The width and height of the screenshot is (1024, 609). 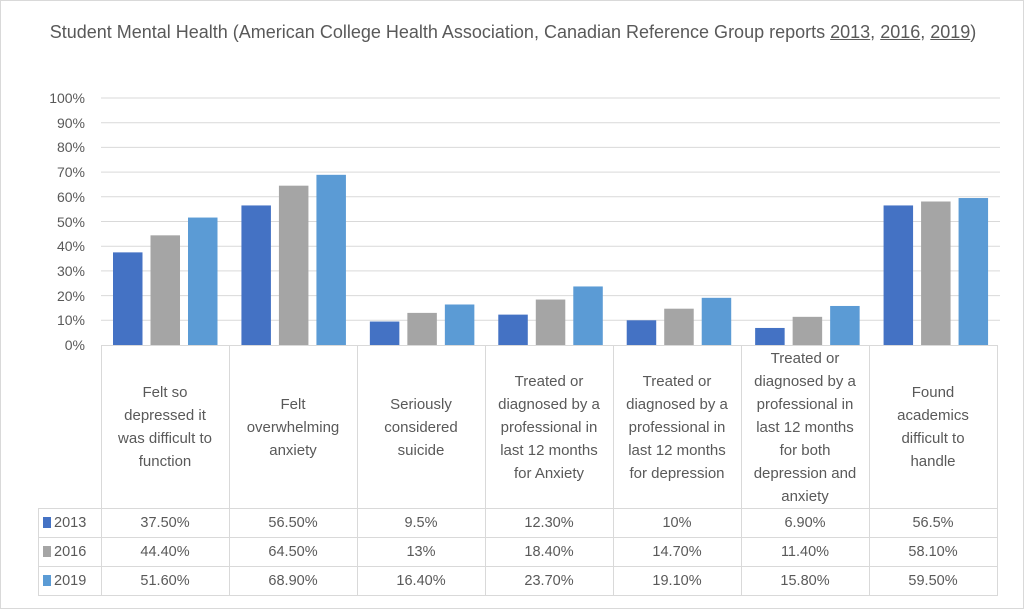 What do you see at coordinates (293, 427) in the screenshot?
I see `category-label: Felt overwhelming anxiety` at bounding box center [293, 427].